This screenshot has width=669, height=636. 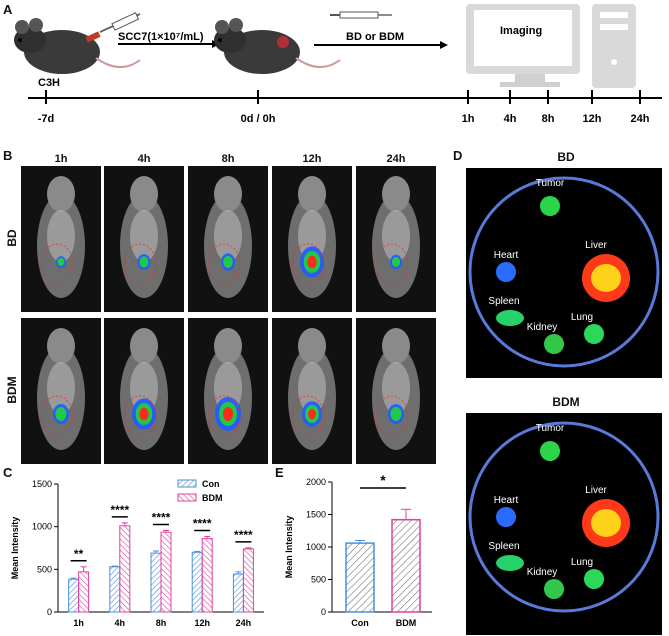 What do you see at coordinates (360, 577) in the screenshot?
I see `bar-con` at bounding box center [360, 577].